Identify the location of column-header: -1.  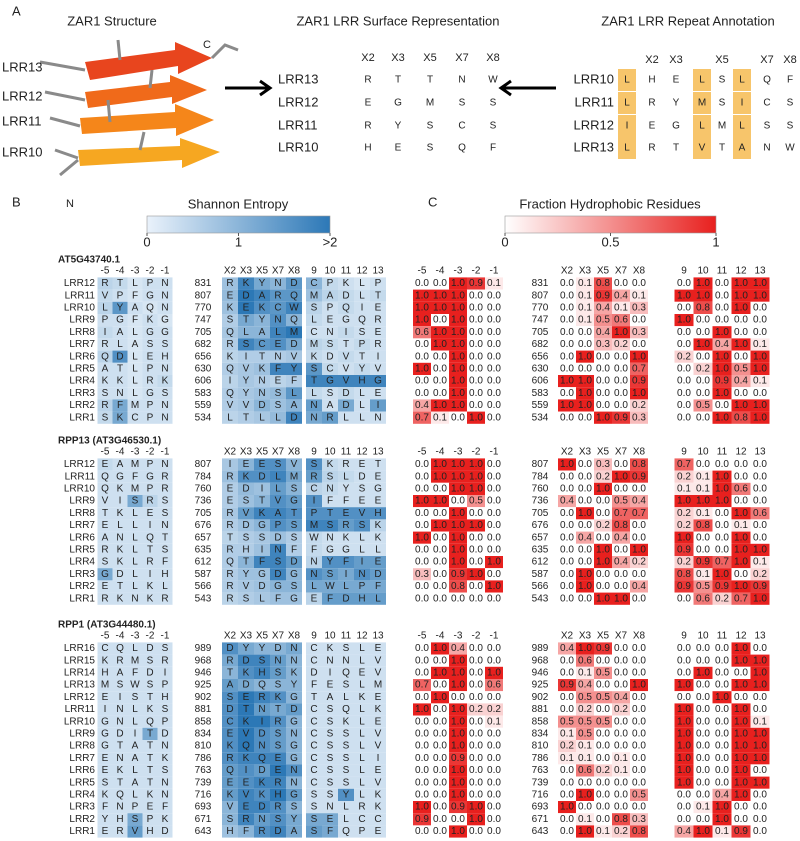
(165, 452).